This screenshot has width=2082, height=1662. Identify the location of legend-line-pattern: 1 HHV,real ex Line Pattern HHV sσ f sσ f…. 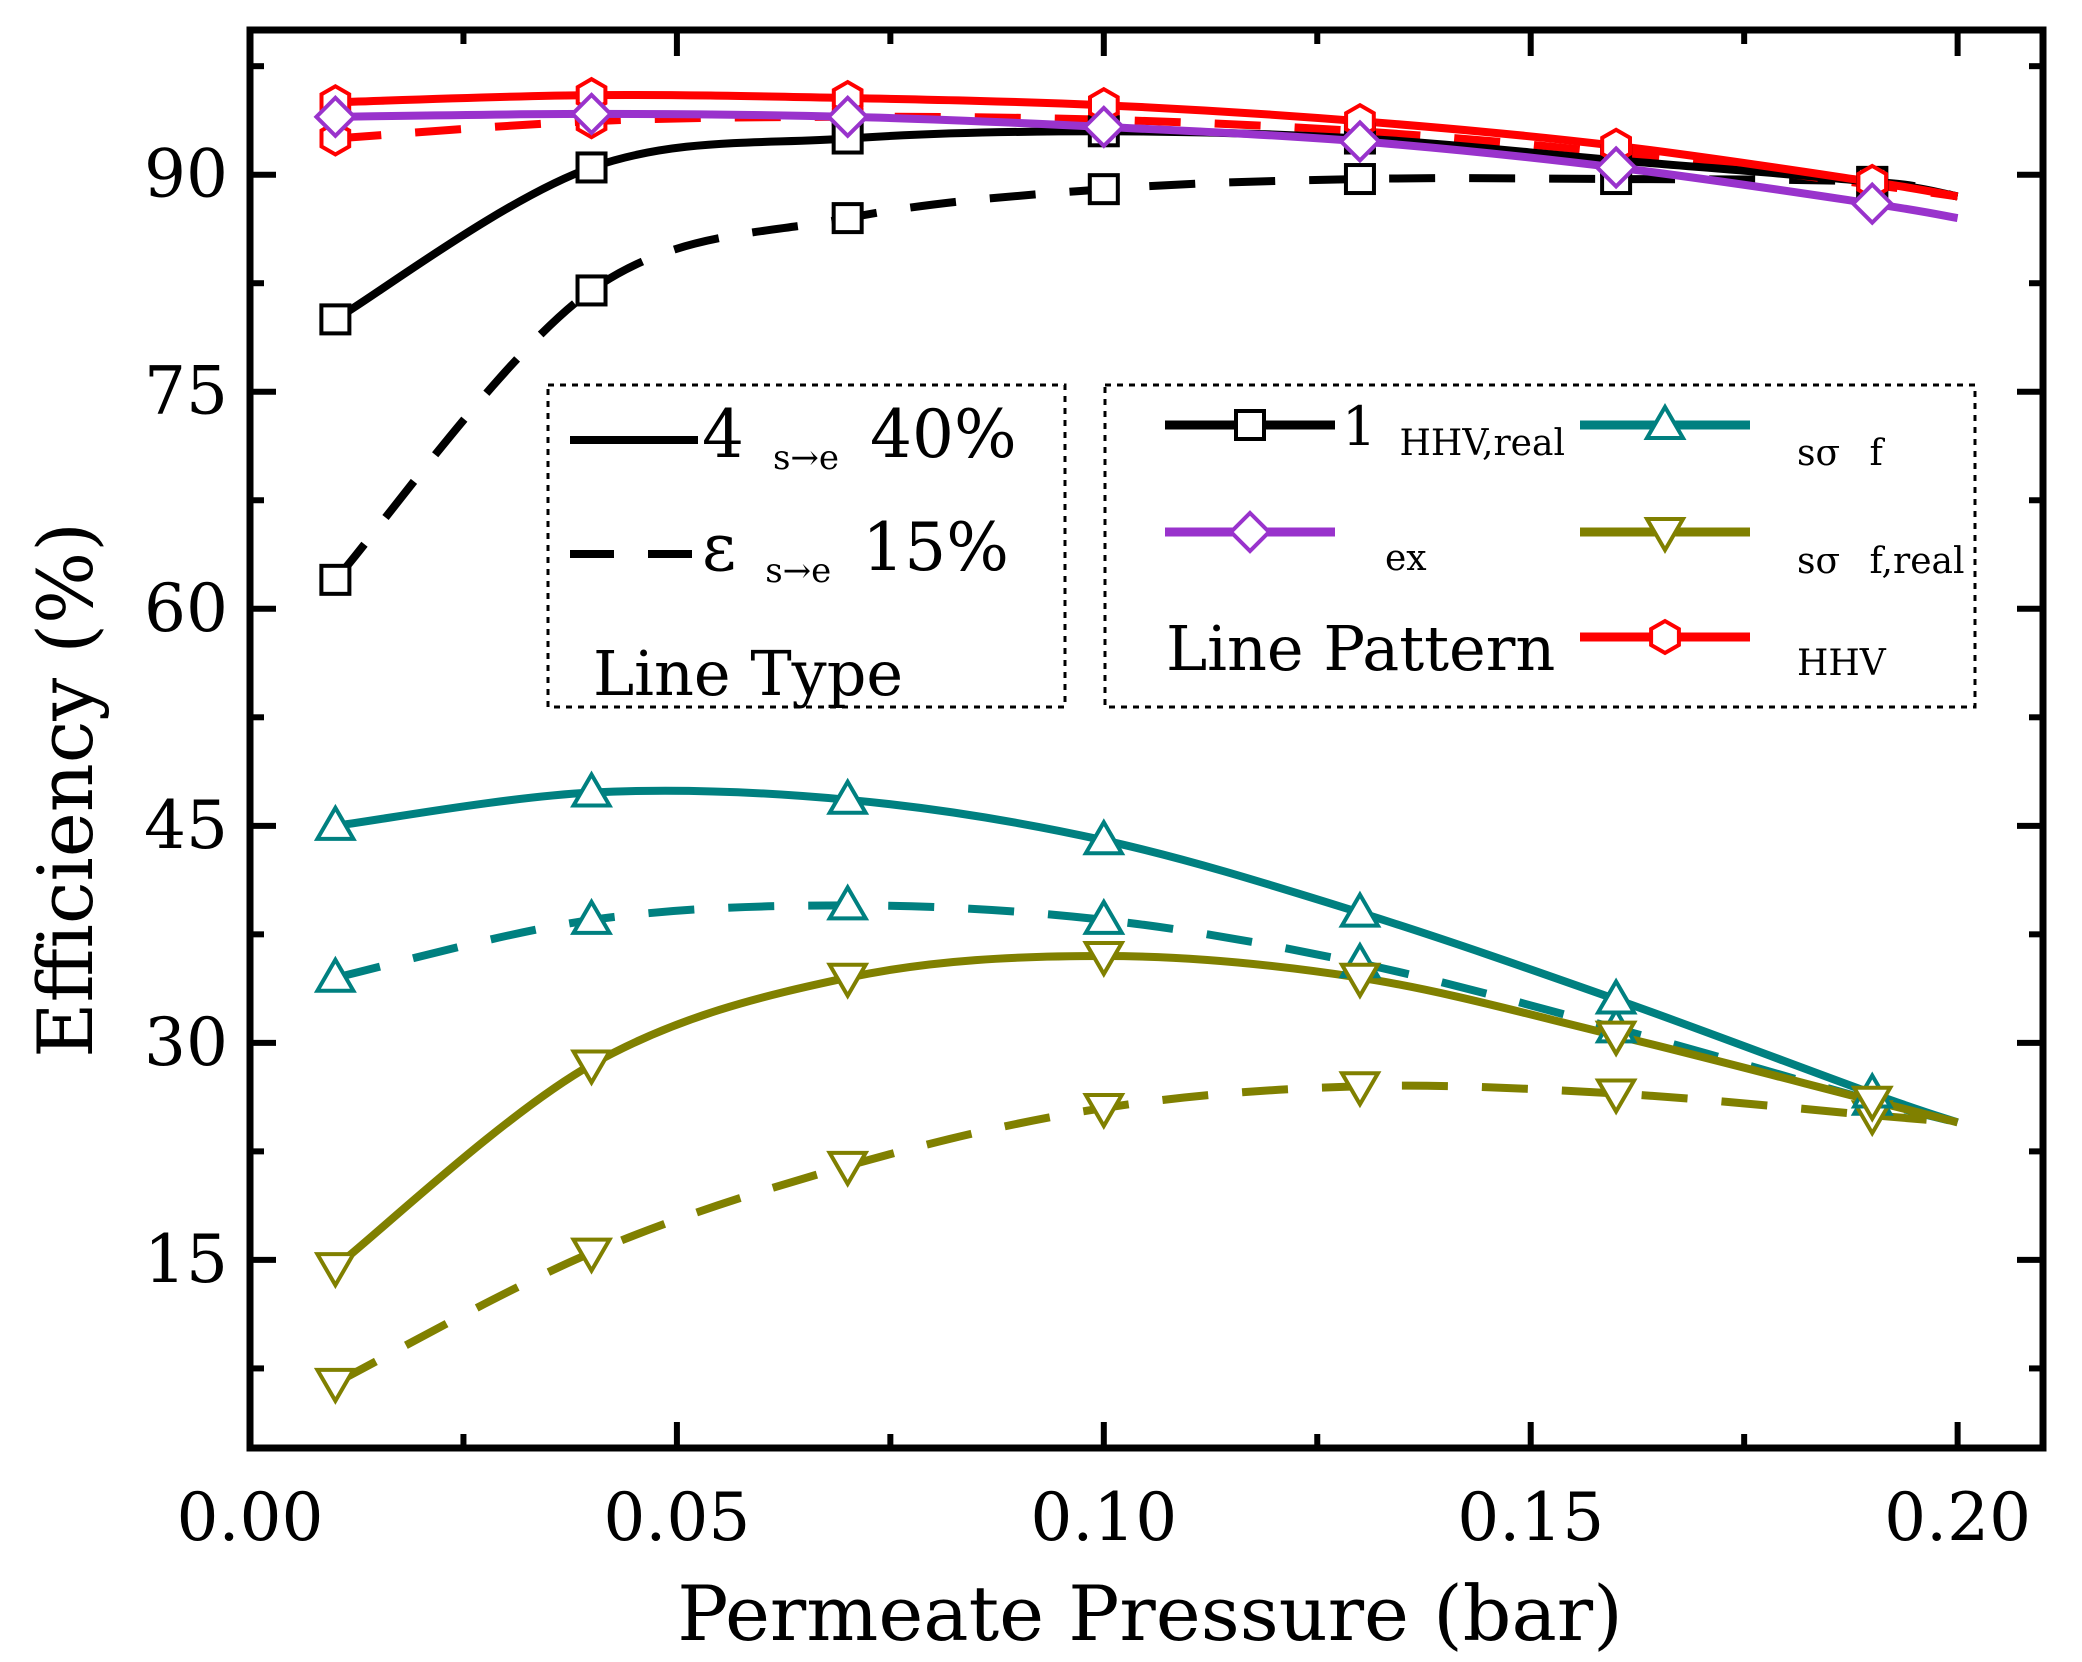
(1540, 546).